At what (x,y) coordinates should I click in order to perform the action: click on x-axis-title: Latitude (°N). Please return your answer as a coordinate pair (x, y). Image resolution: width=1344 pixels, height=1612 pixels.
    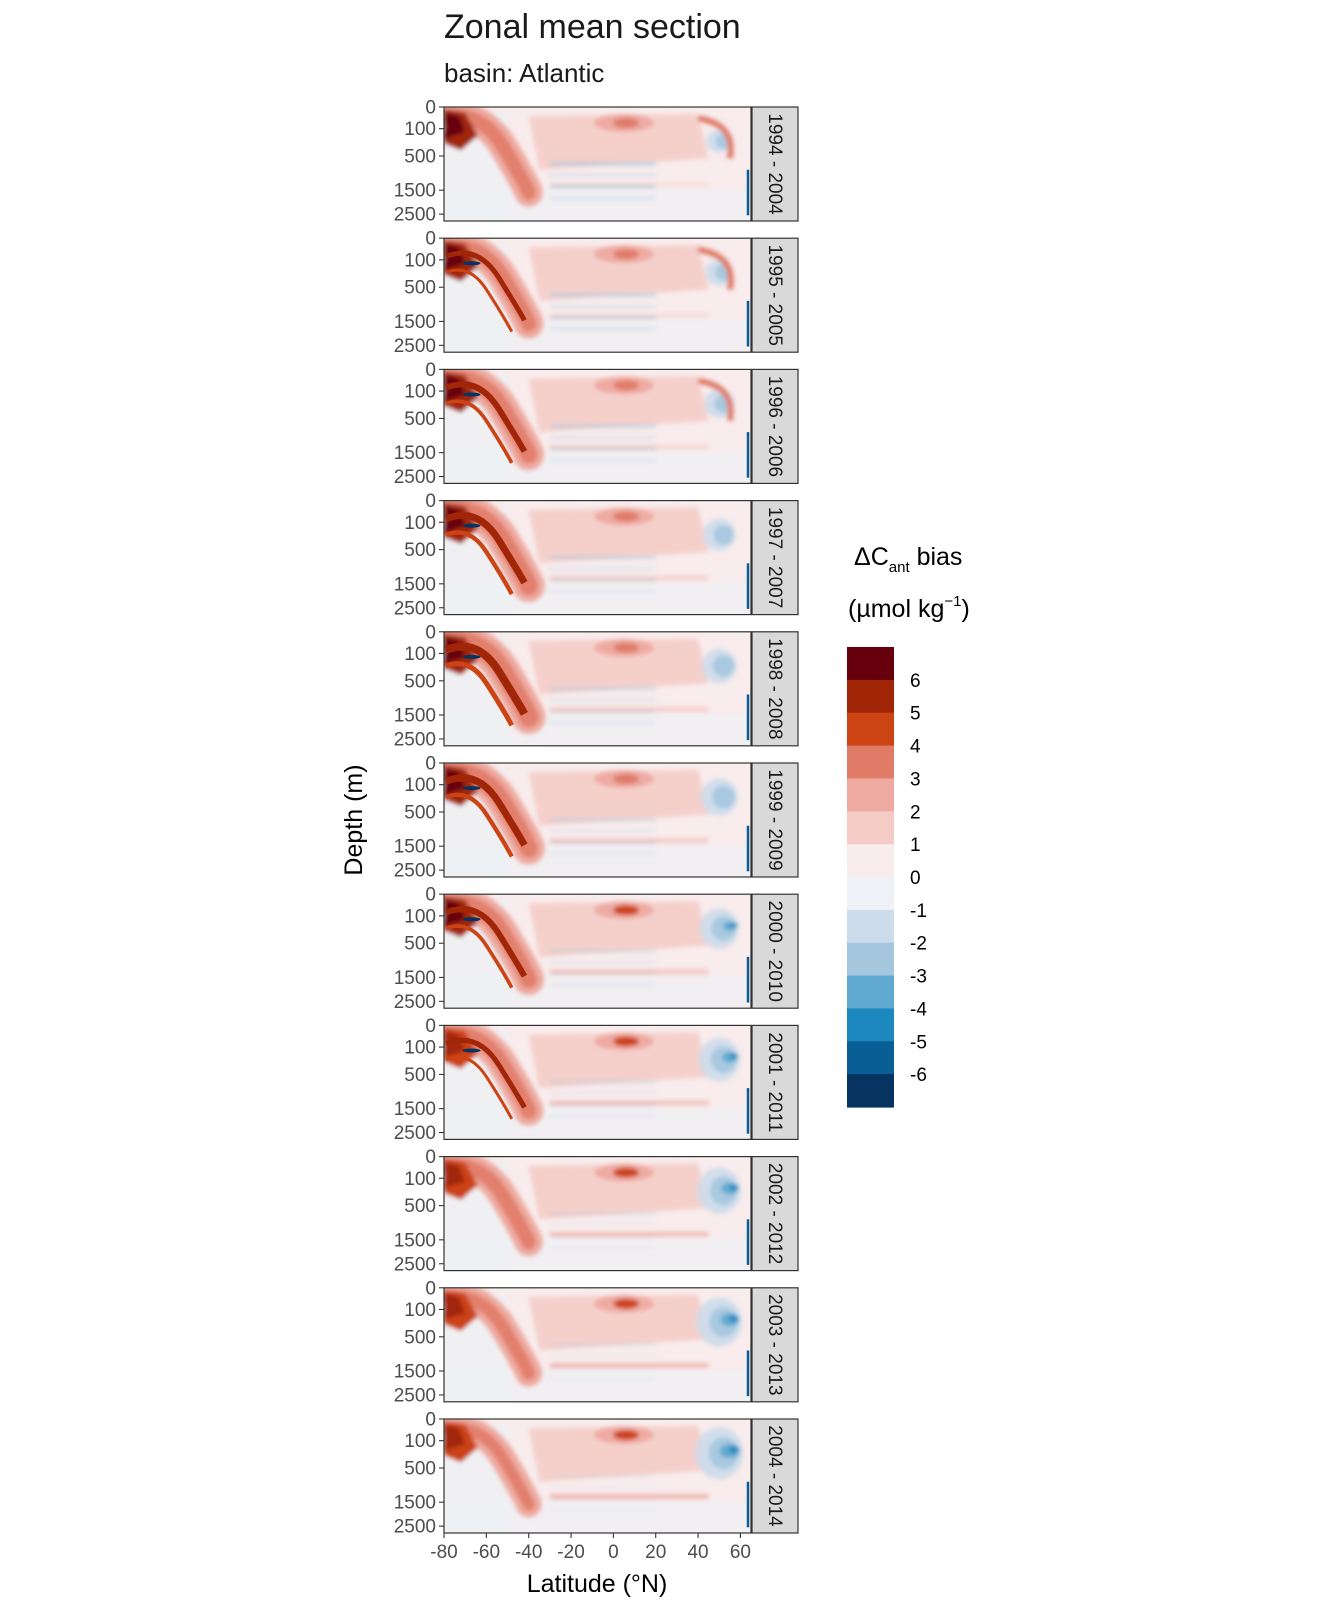
    Looking at the image, I should click on (597, 1584).